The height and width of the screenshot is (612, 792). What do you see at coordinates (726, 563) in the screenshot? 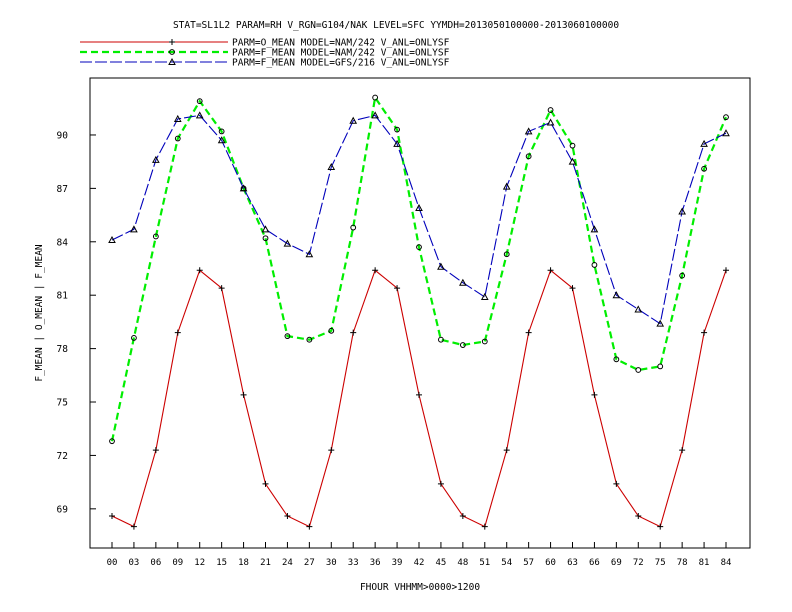
I see `x-tick-label: 84` at bounding box center [726, 563].